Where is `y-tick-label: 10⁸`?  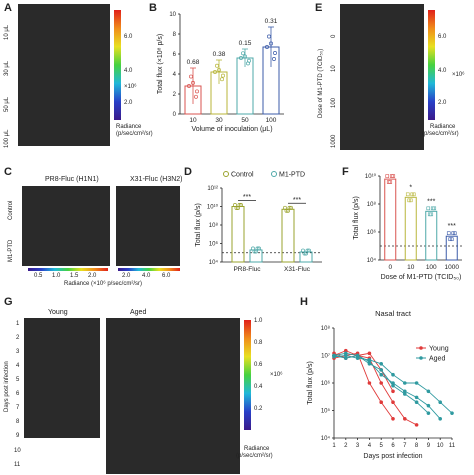
y-tick-label: 10⁸ is located at coordinates (372, 204).